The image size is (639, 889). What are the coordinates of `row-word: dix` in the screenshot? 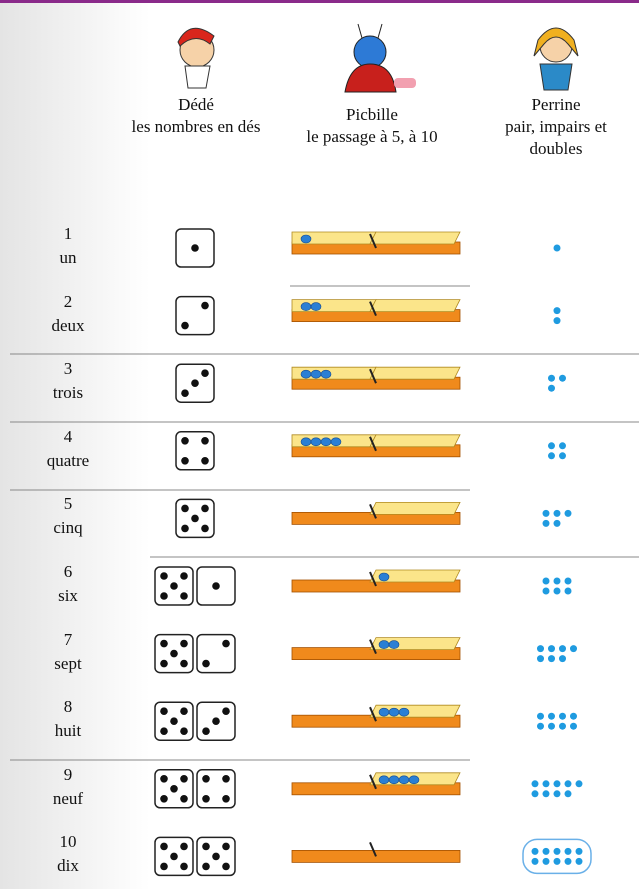 It's located at (68, 866).